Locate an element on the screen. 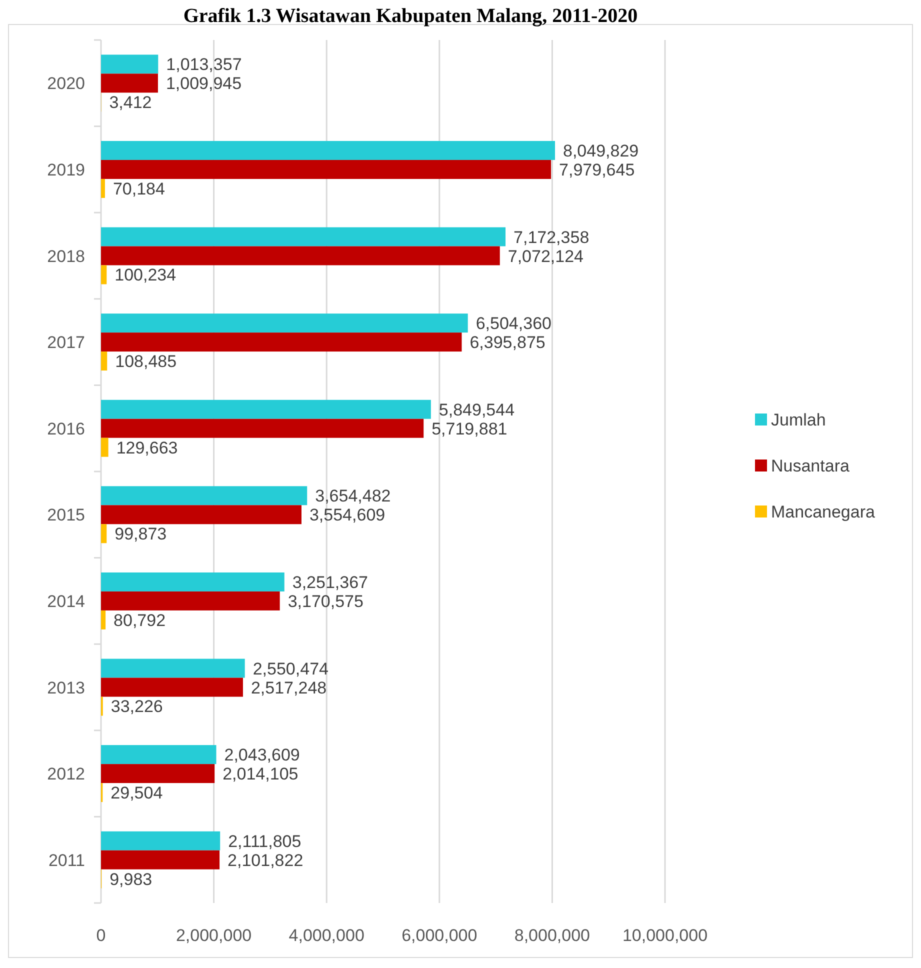  data-label: 5,849,544 is located at coordinates (476, 410).